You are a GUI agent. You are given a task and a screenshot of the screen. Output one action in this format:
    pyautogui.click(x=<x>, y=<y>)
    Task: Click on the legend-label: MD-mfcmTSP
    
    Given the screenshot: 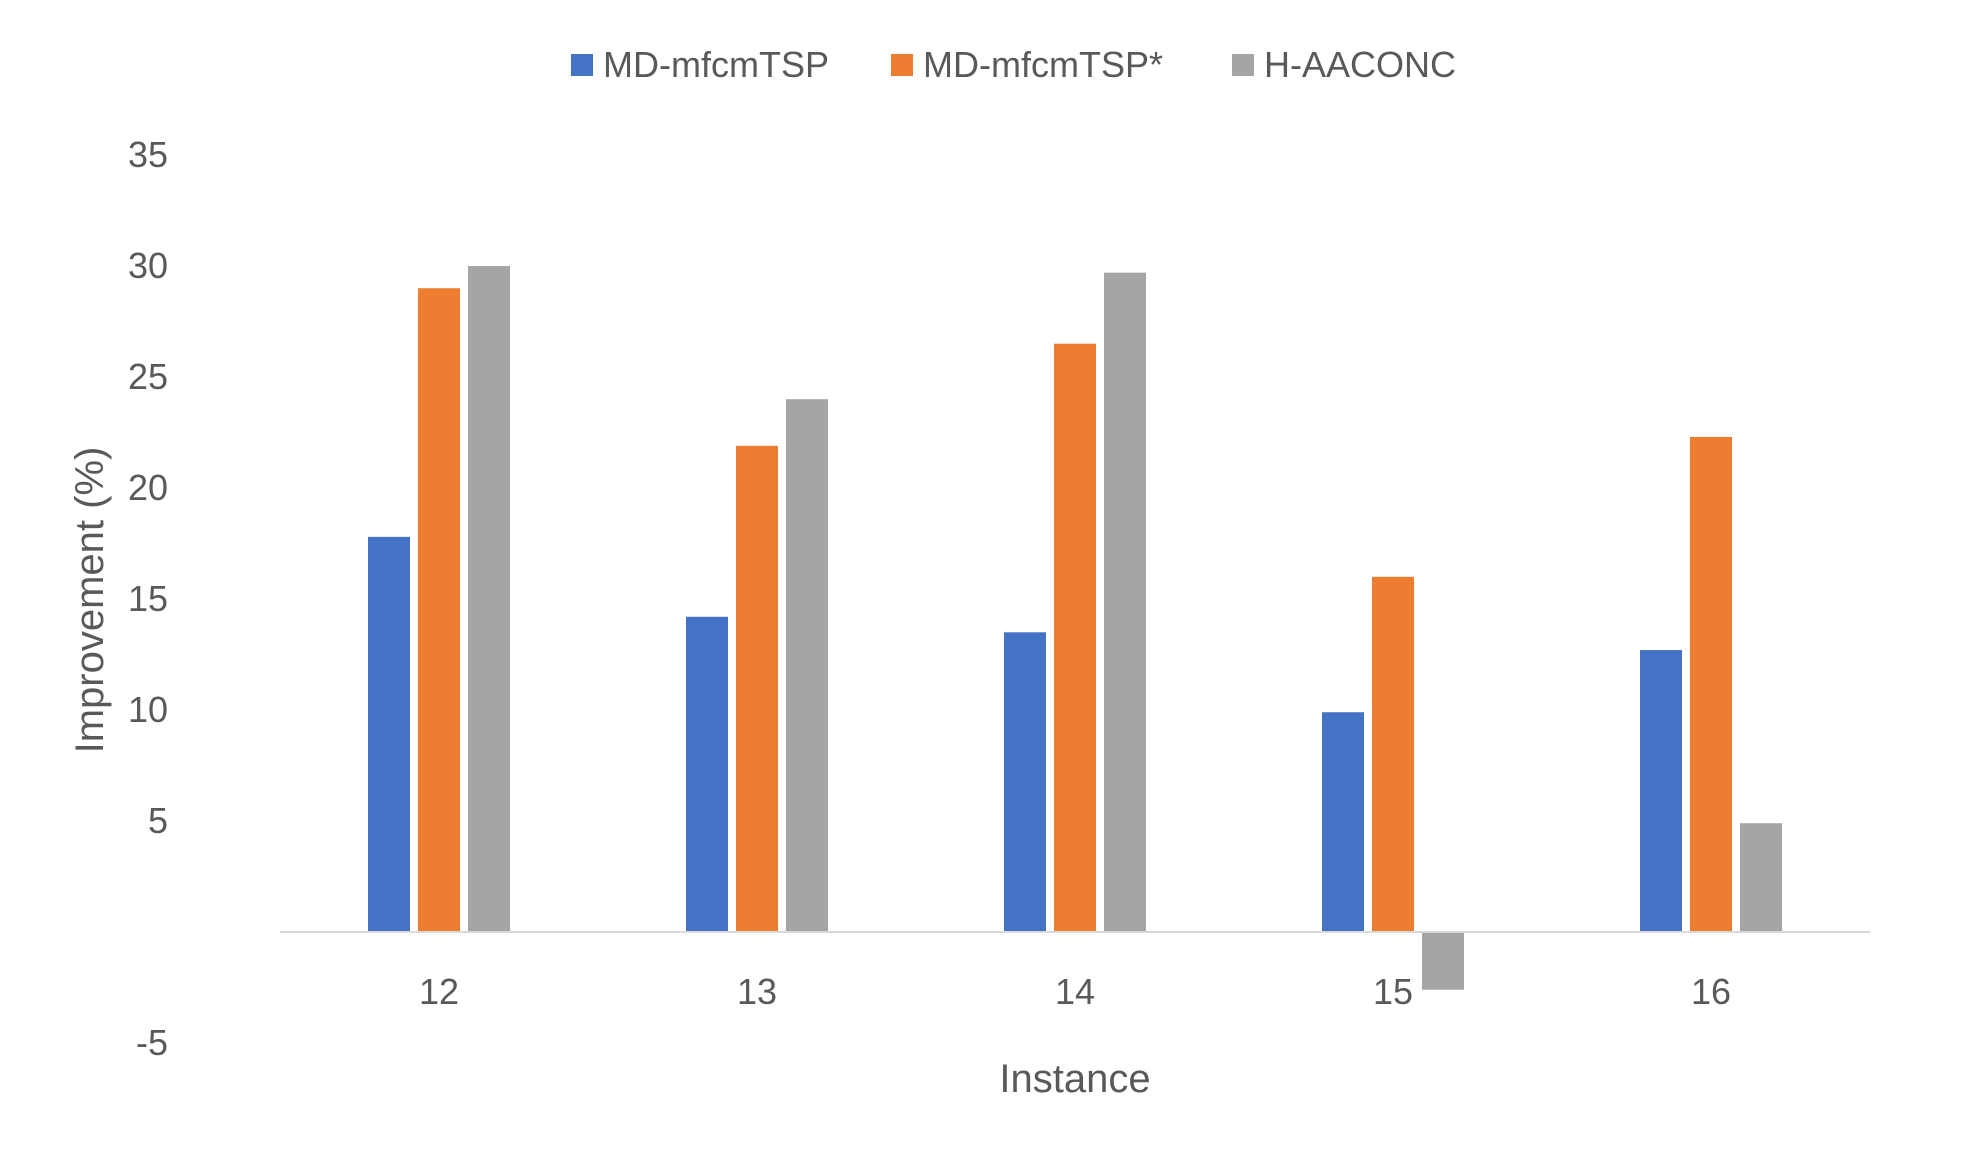 What is the action you would take?
    pyautogui.click(x=716, y=64)
    